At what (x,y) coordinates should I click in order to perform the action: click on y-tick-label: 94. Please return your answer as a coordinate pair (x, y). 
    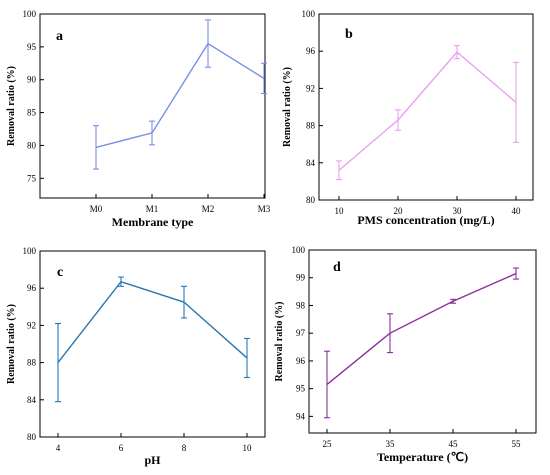
    Looking at the image, I should click on (301, 416).